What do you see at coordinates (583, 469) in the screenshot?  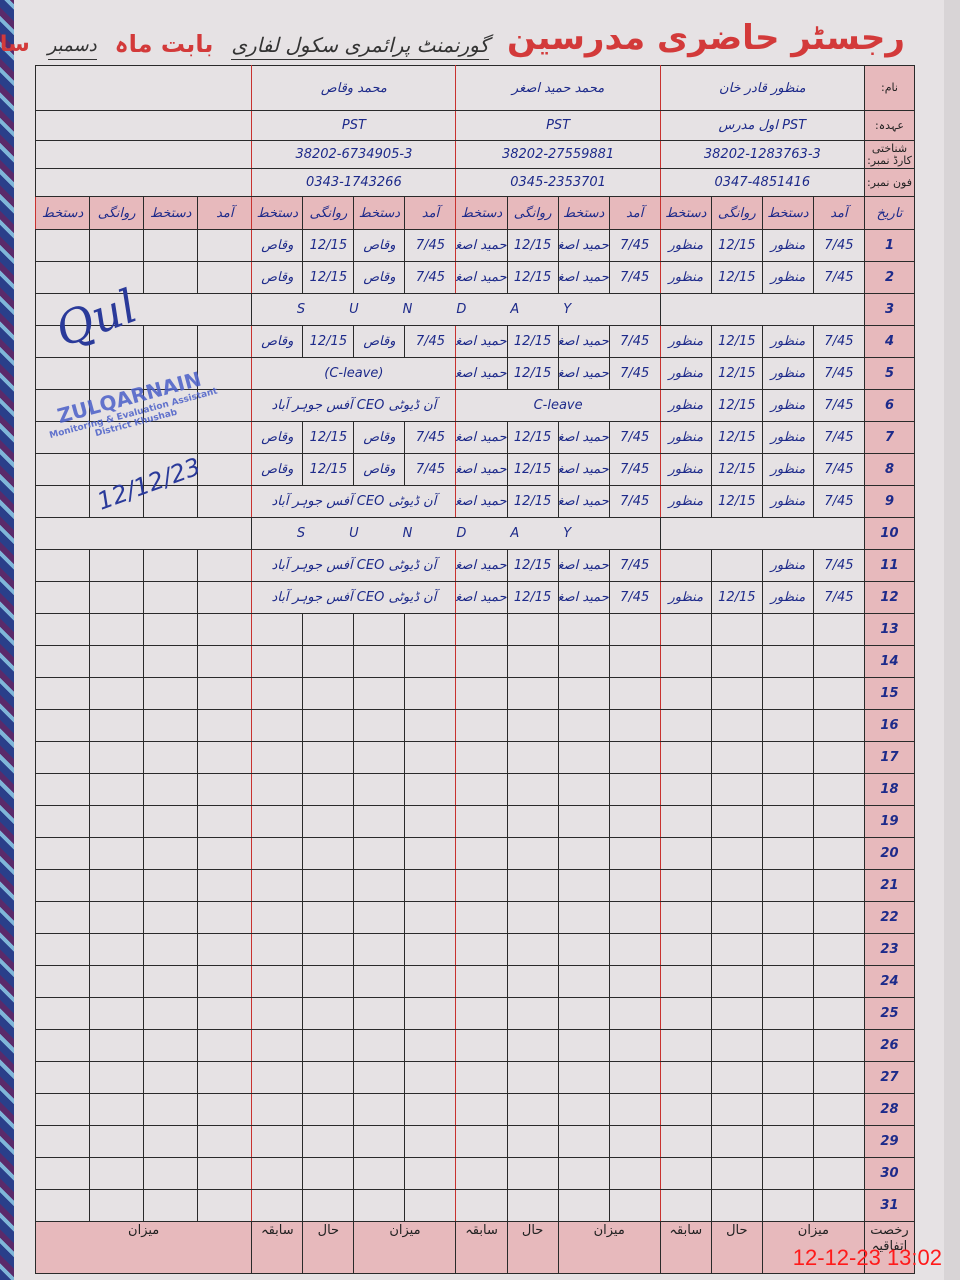 I see `arrival-sign: حمید اصغر` at bounding box center [583, 469].